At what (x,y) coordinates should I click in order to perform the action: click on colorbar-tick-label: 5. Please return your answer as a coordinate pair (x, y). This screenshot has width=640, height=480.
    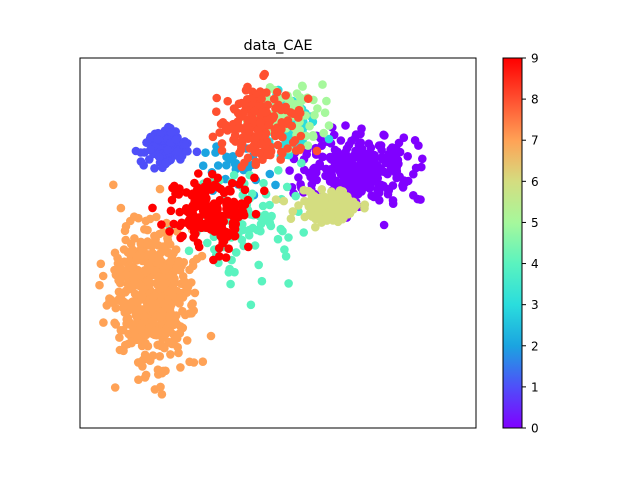
    Looking at the image, I should click on (535, 223).